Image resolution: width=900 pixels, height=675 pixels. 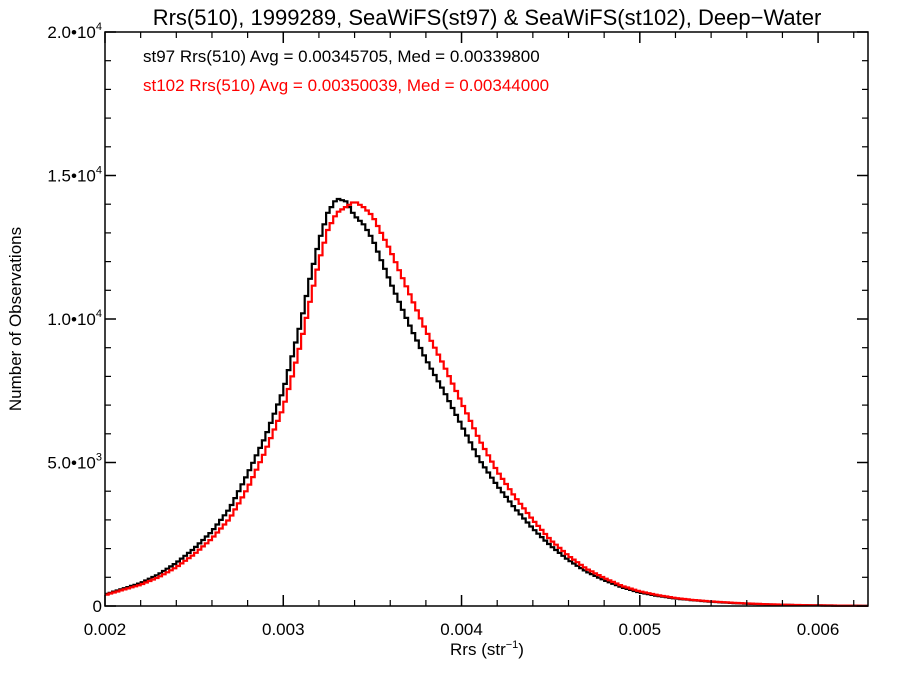 I want to click on x-axis-label-exponent: −1, so click(x=512, y=645).